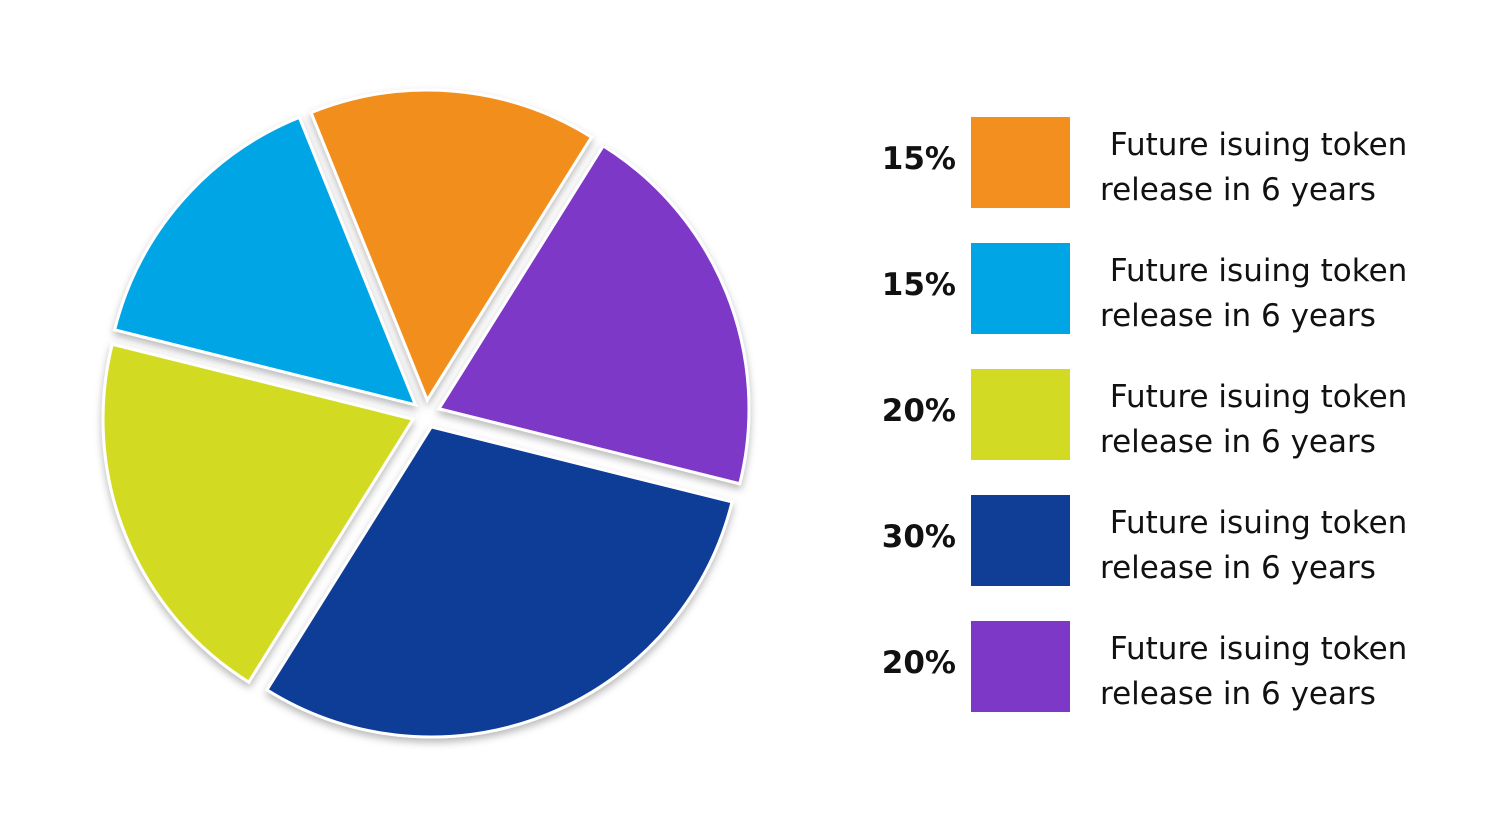 The height and width of the screenshot is (825, 1491). What do you see at coordinates (918, 537) in the screenshot?
I see `legend-percent: 30%` at bounding box center [918, 537].